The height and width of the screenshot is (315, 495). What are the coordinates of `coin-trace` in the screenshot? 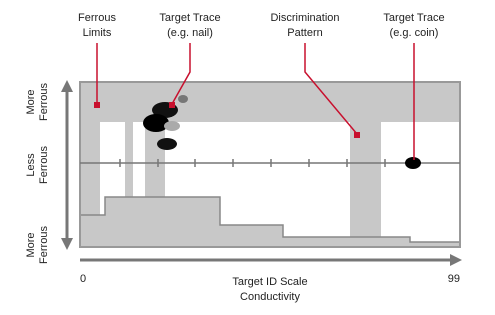 It's located at (413, 163).